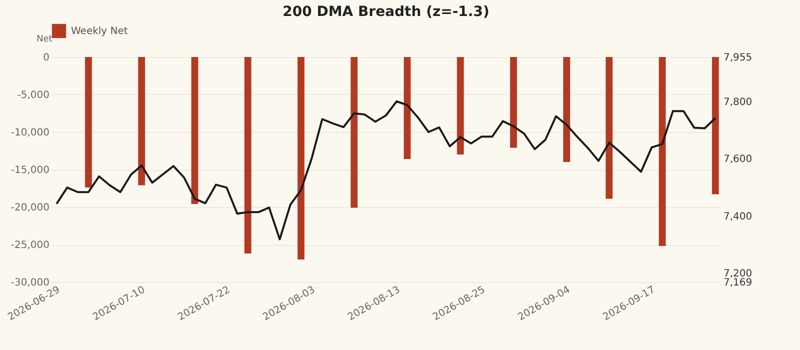  I want to click on y-tick-label: 0, so click(46, 58).